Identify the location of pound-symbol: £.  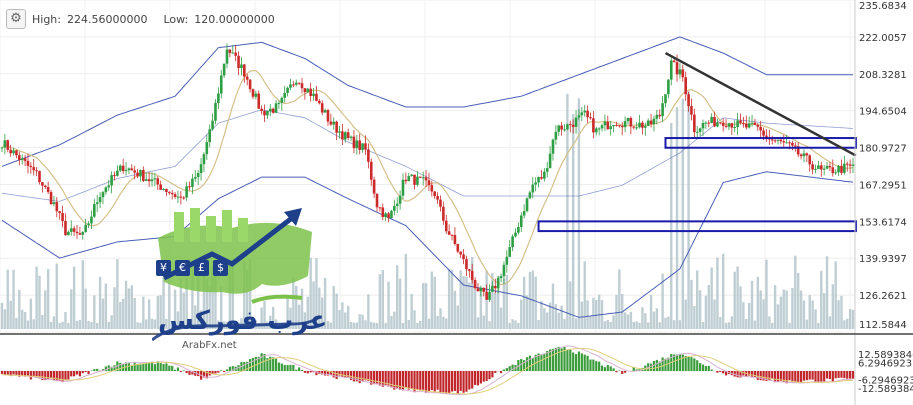
(201, 268).